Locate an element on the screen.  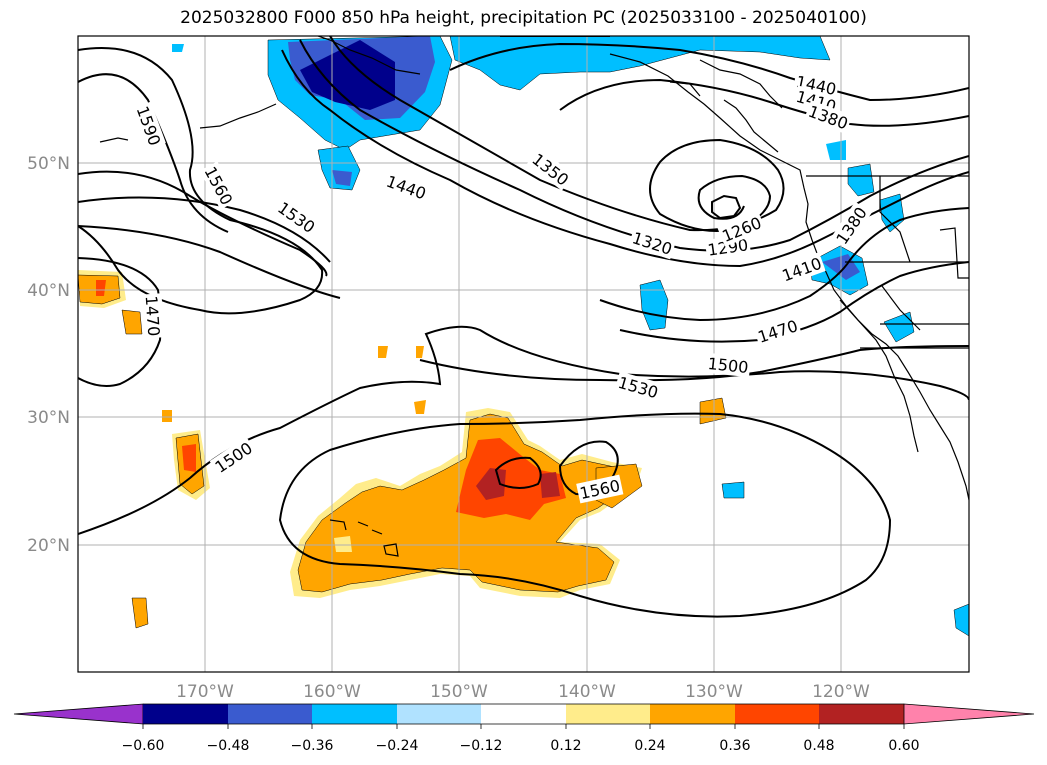
lon-label-130w: 130°W is located at coordinates (714, 692).